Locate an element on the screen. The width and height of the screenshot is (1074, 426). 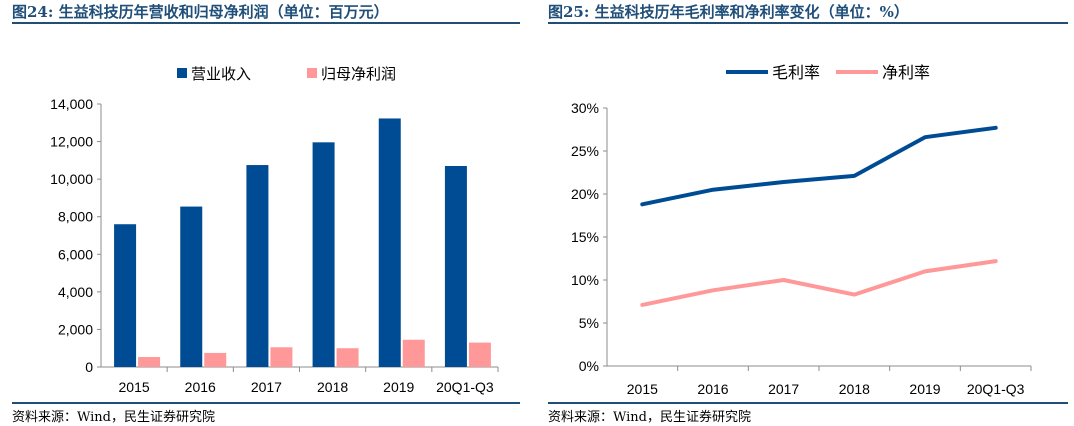
y-axis-tick-labels: 0 2,000 4,000 6,000 8,000 10,000 12,000 14,000 is located at coordinates (71, 235).